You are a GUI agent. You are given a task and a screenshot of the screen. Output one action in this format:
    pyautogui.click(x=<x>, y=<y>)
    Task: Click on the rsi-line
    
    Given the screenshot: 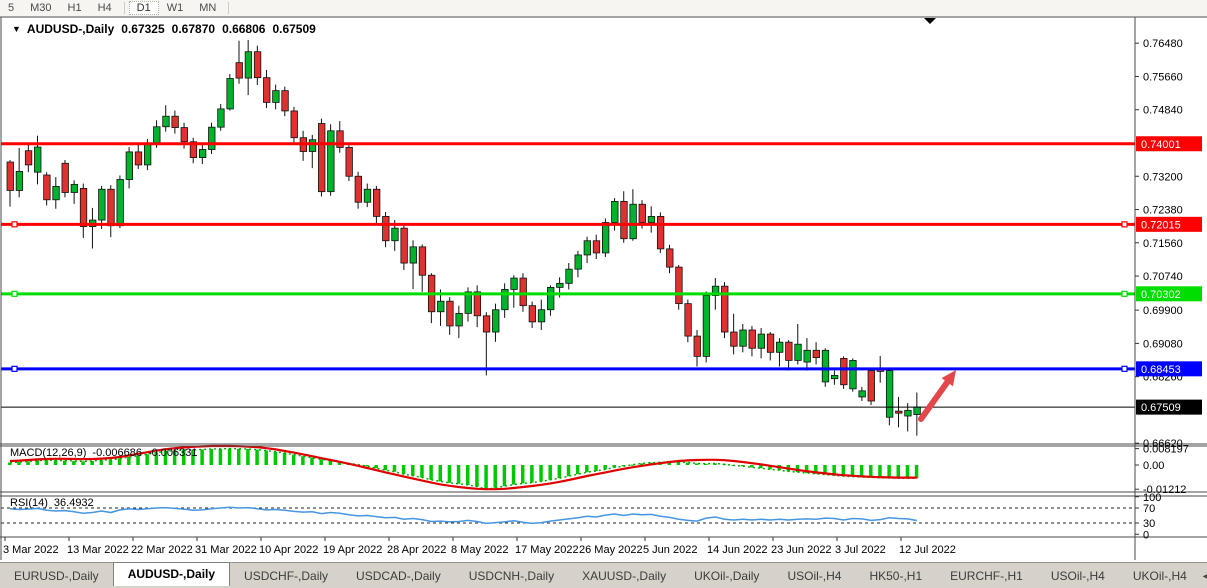 What is the action you would take?
    pyautogui.click(x=463, y=515)
    